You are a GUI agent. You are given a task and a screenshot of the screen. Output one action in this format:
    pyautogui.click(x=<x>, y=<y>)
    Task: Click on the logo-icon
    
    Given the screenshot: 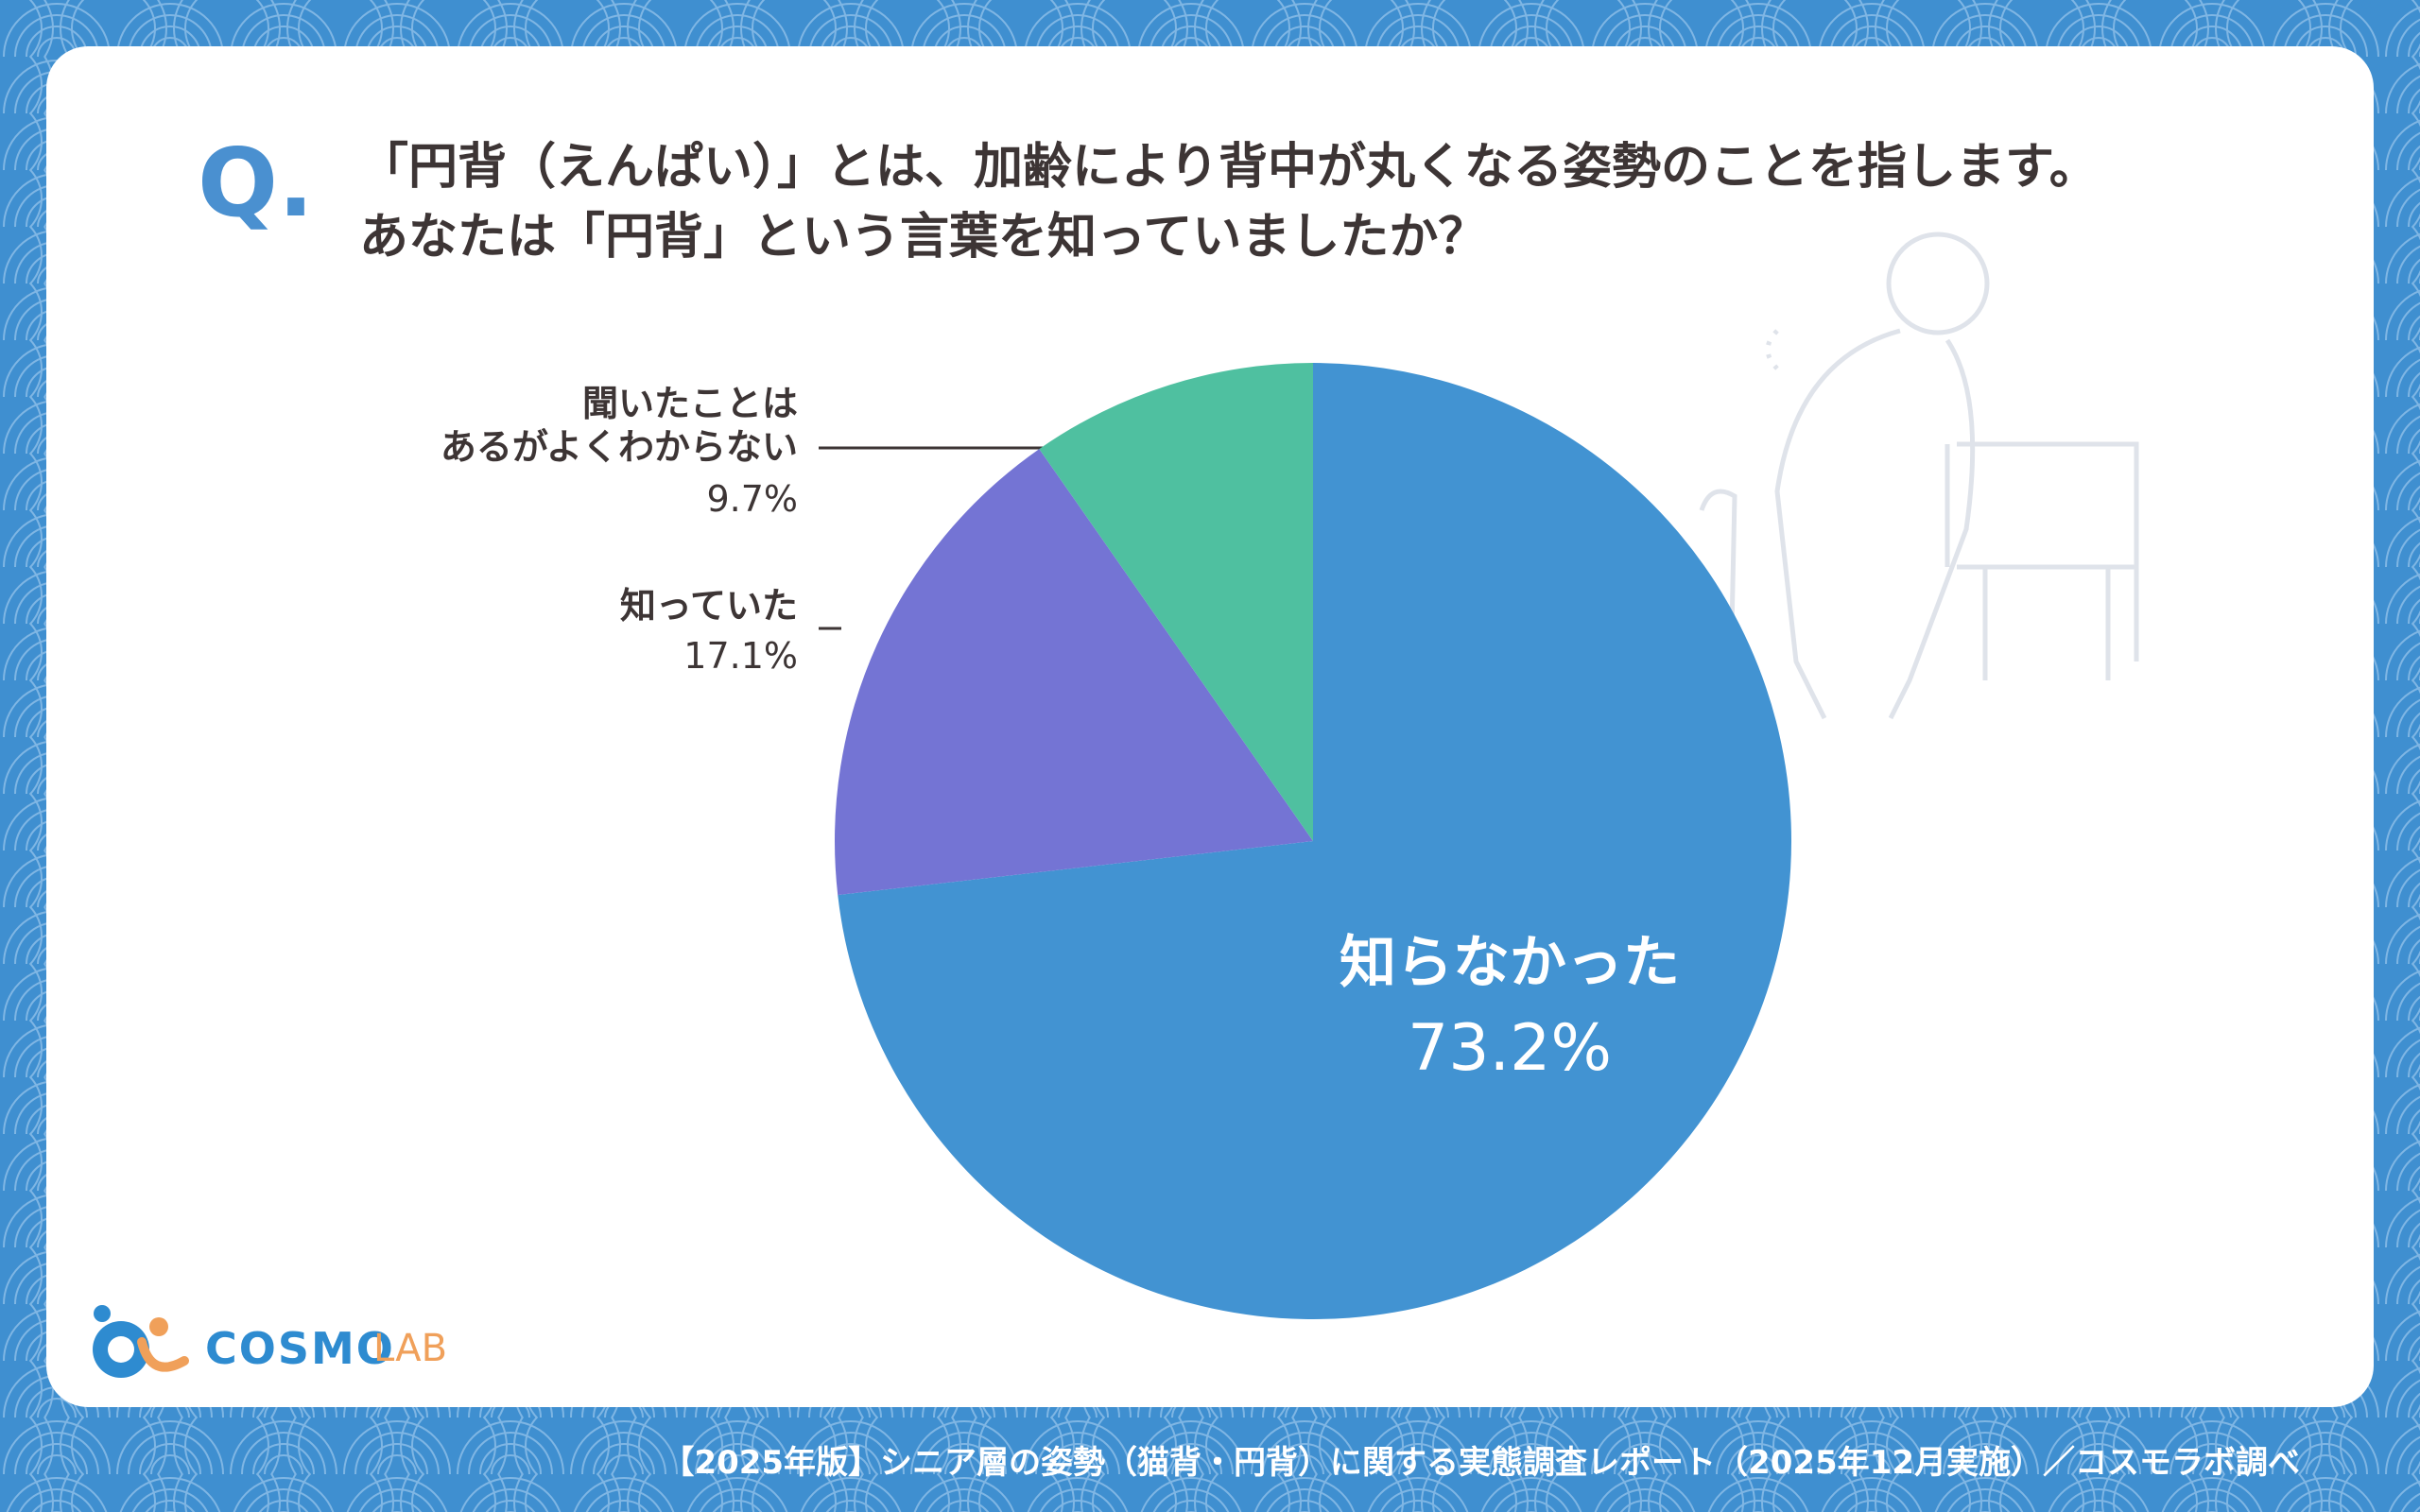 What is the action you would take?
    pyautogui.click(x=141, y=1341)
    